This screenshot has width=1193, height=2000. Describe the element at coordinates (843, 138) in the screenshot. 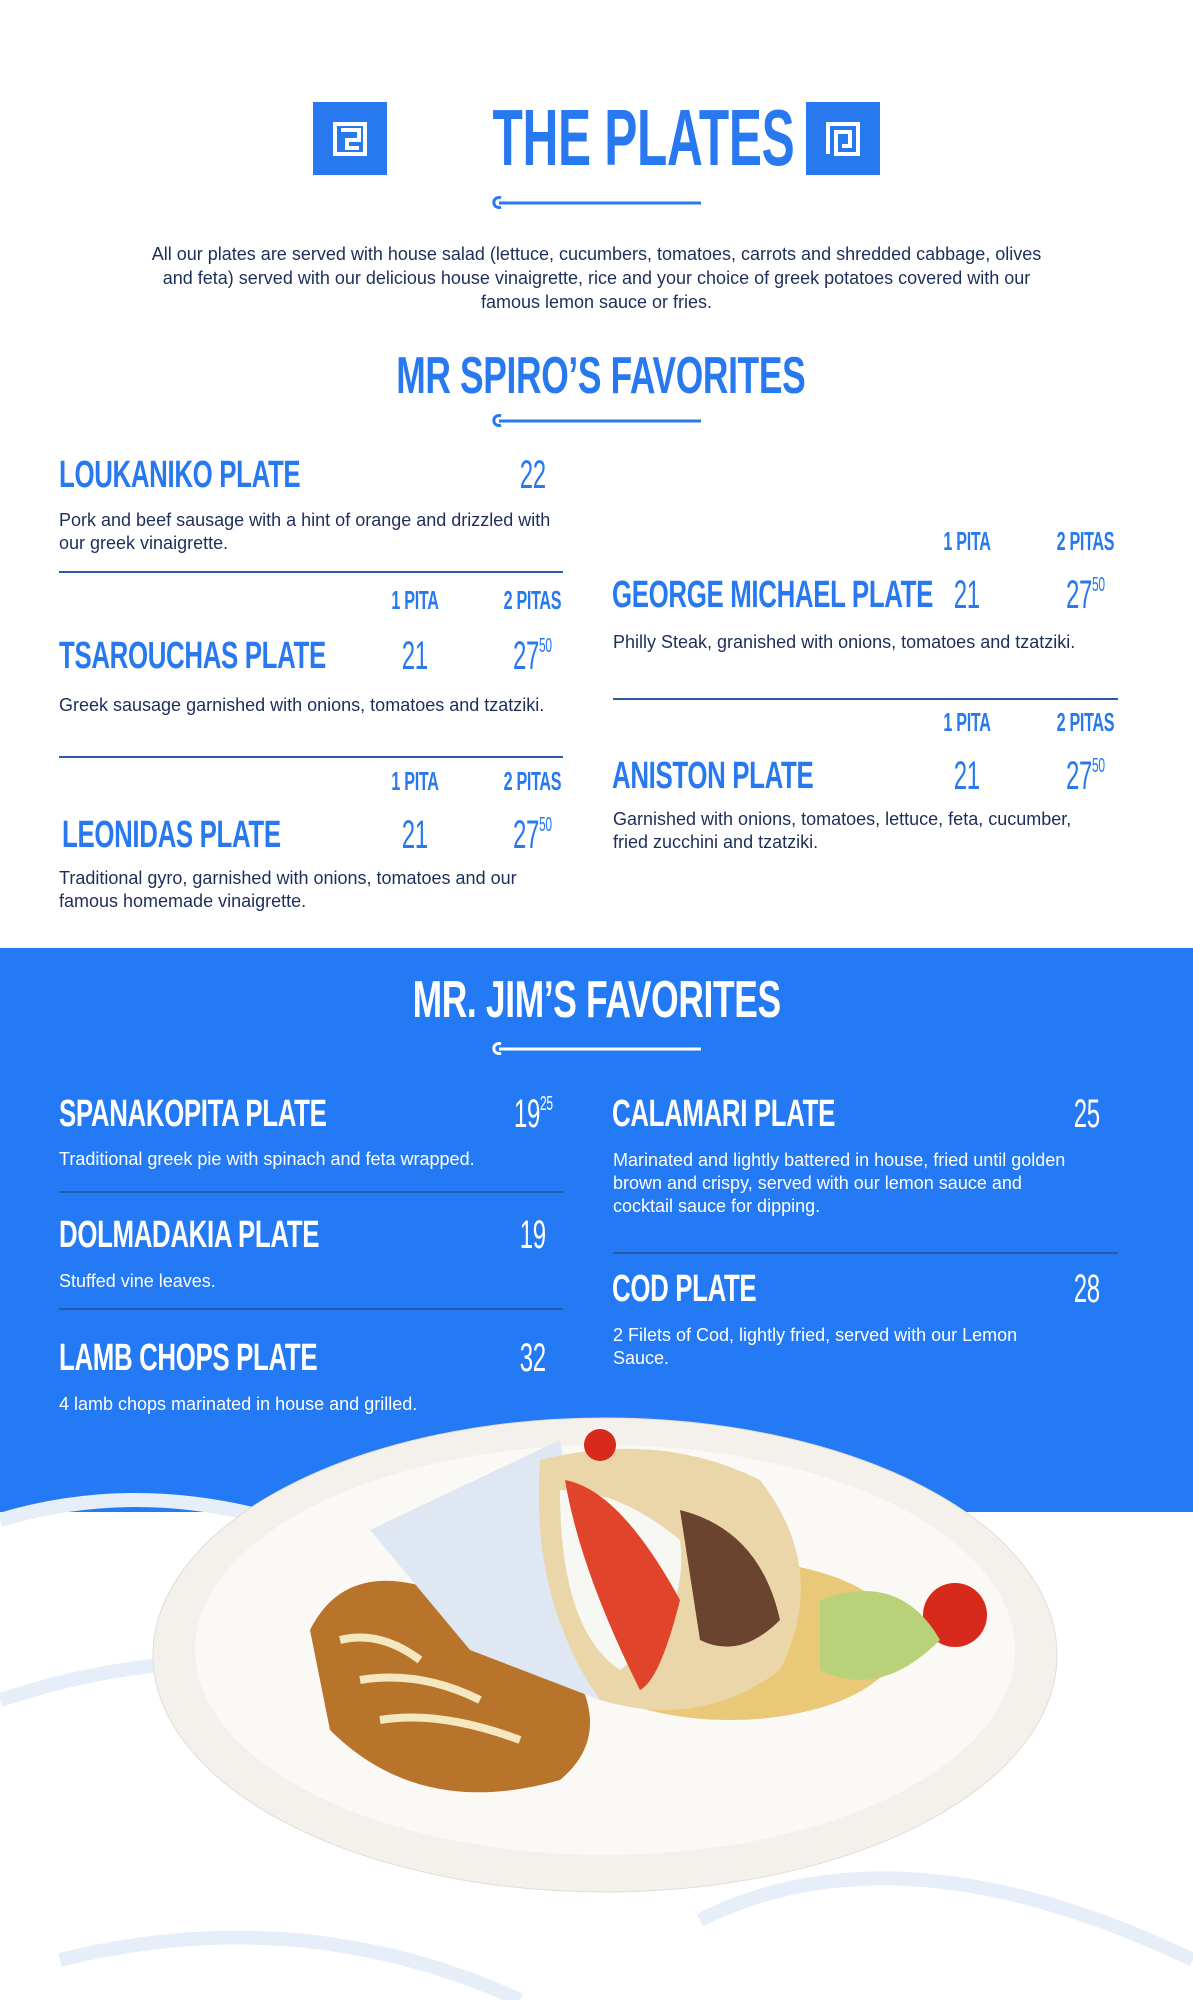

I see `greek-key-right-icon` at that location.